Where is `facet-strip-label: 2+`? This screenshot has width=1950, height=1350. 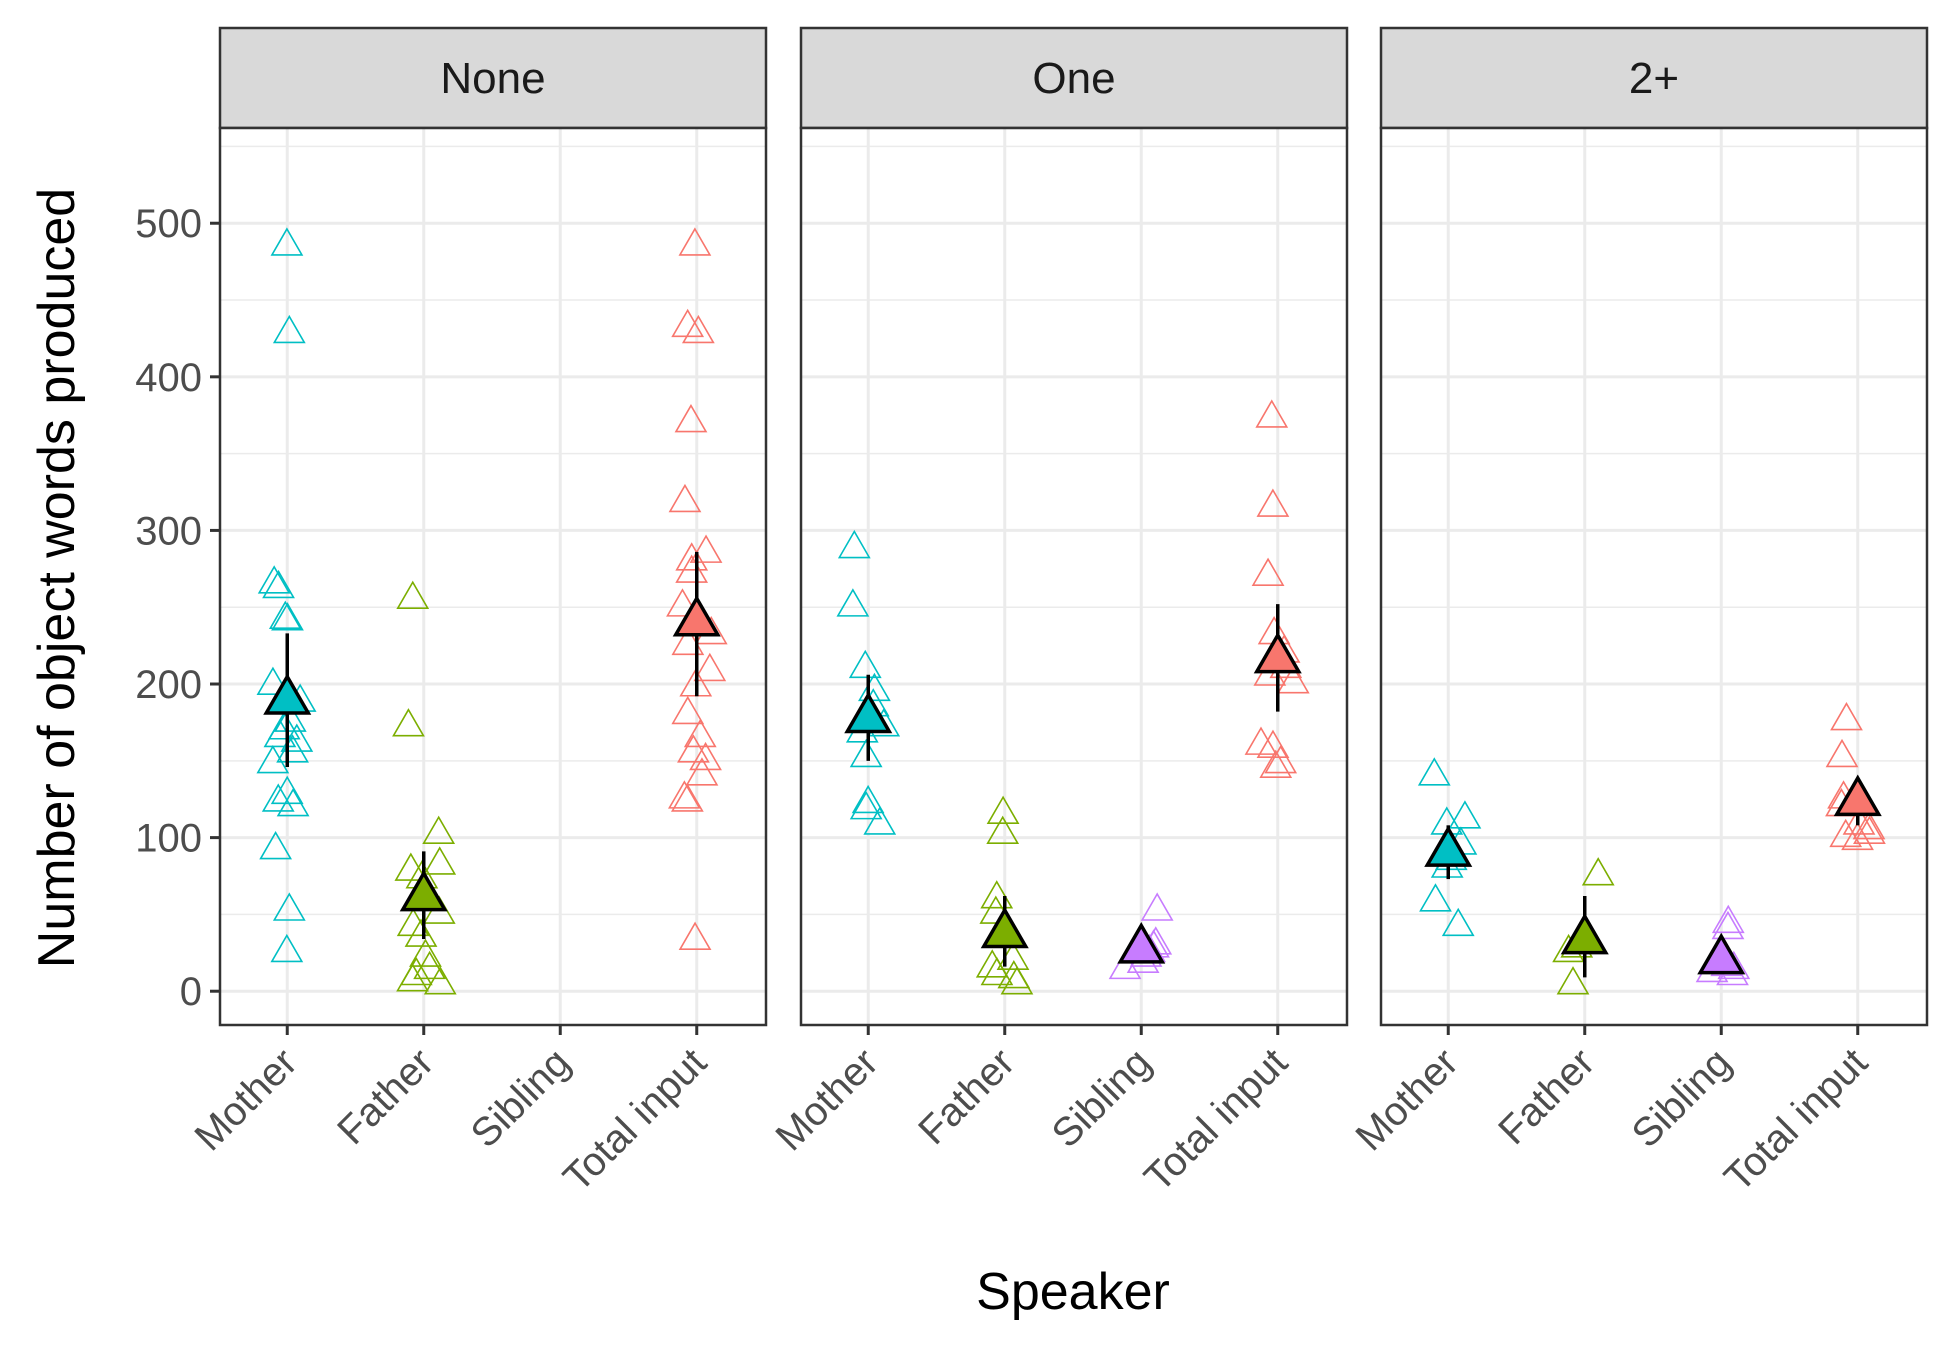
facet-strip-label: 2+ is located at coordinates (1654, 78).